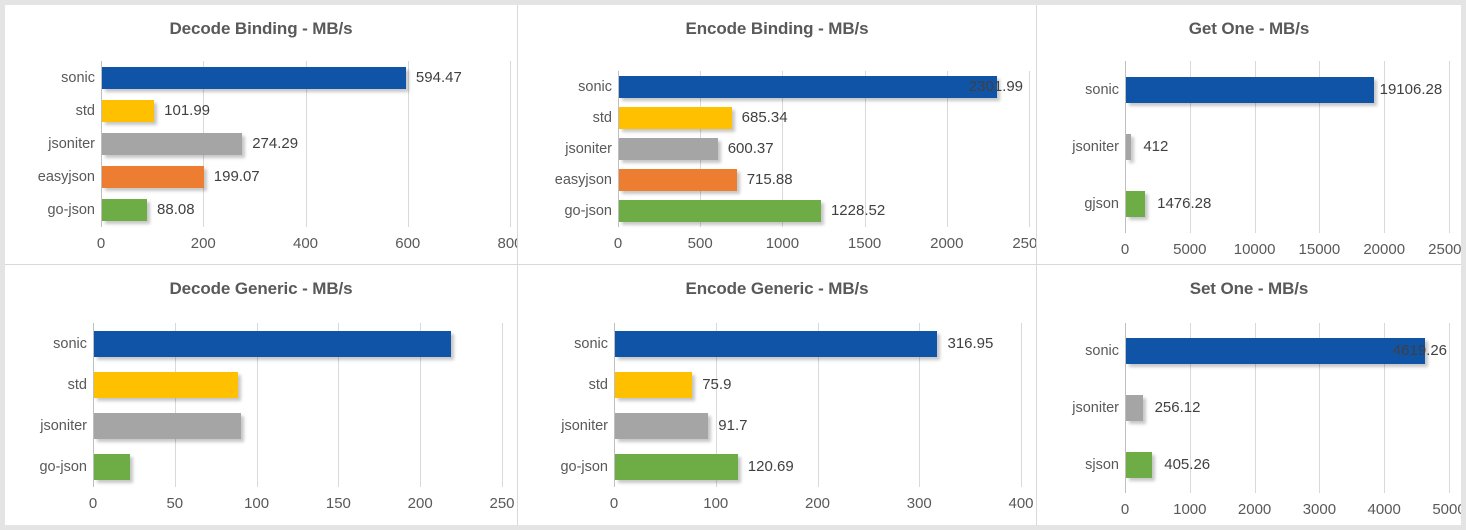 This screenshot has width=1466, height=530. I want to click on data-label: 600.37, so click(750, 149).